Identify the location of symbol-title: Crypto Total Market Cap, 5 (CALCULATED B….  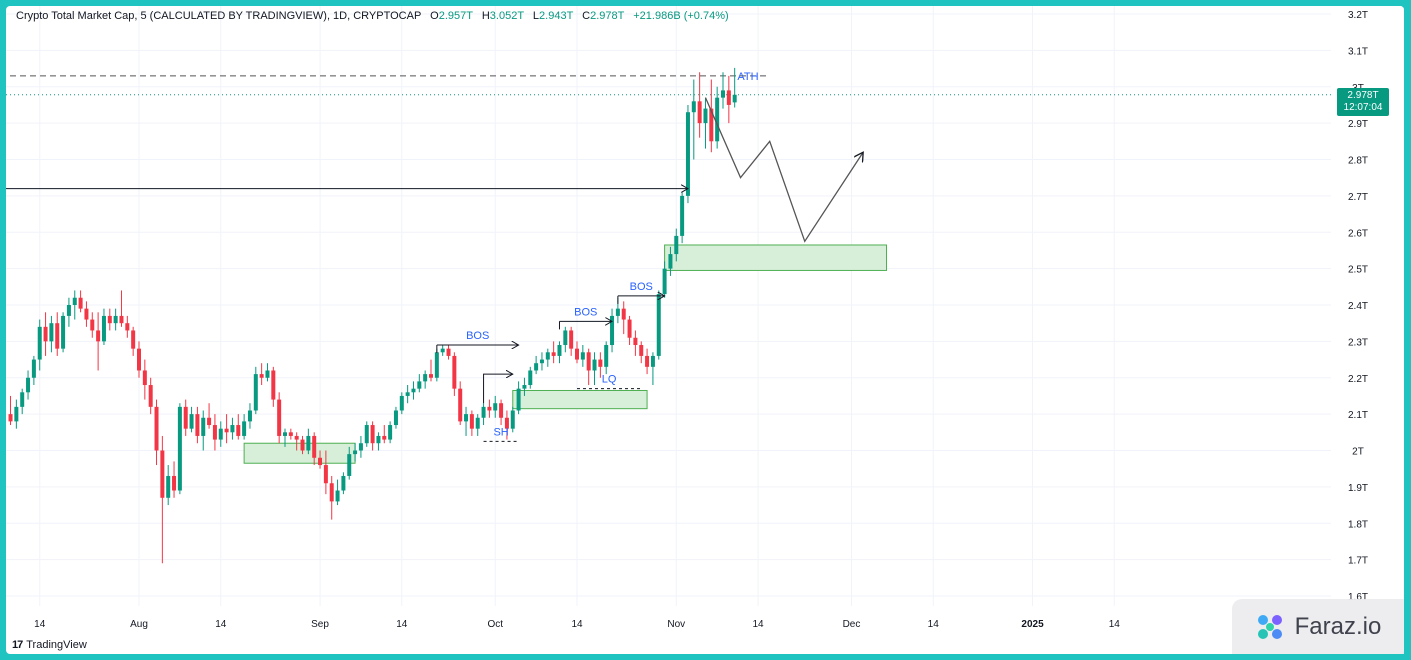
(219, 16).